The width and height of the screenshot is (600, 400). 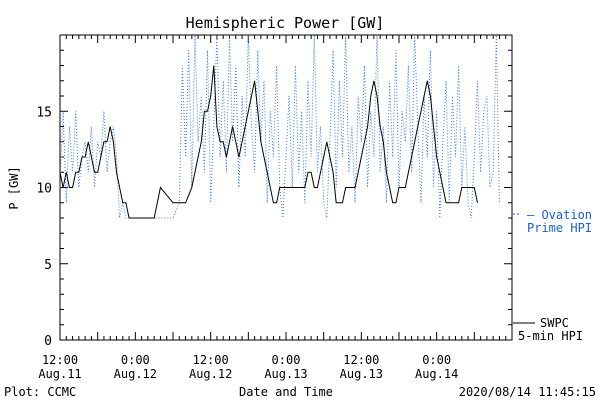 What do you see at coordinates (436, 374) in the screenshot?
I see `x-tick-date-label: Aug.14` at bounding box center [436, 374].